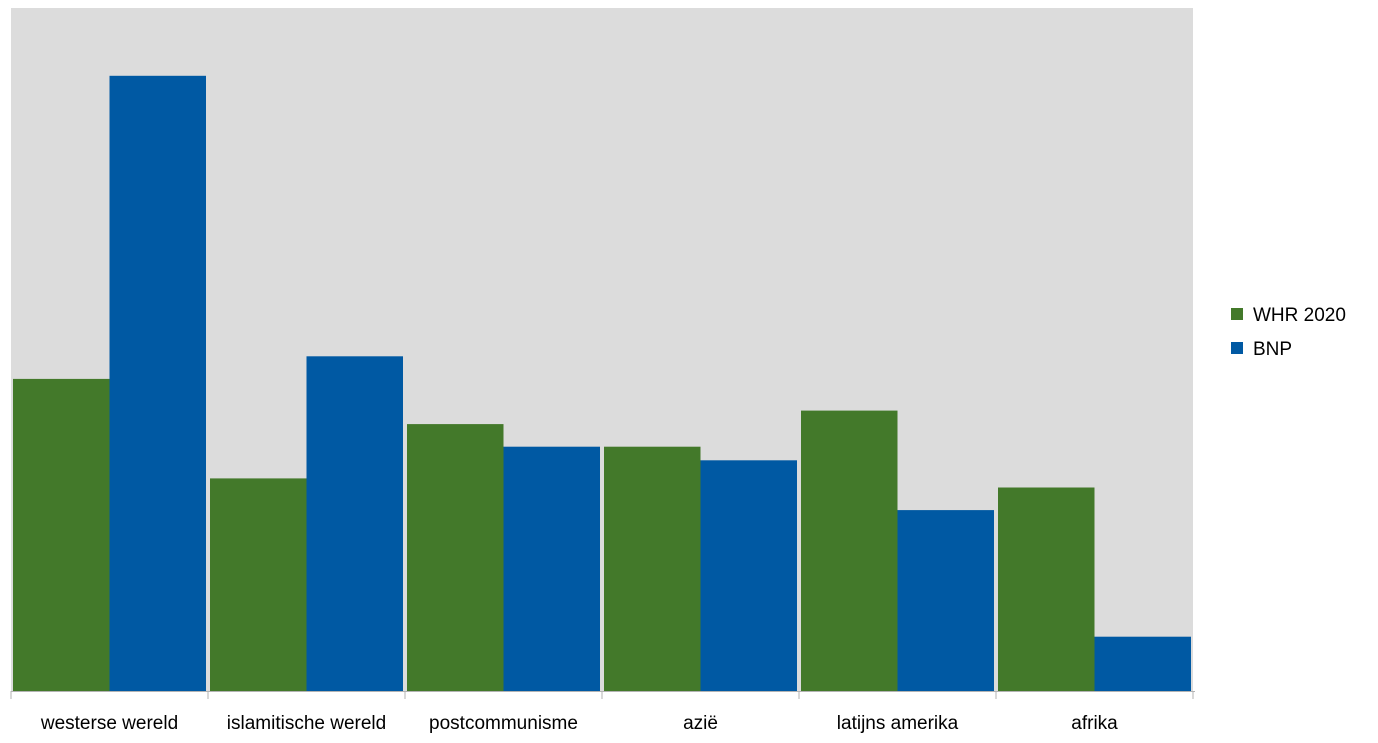 The height and width of the screenshot is (743, 1378). I want to click on bar-whr-2020-latijns-amerika, so click(849, 550).